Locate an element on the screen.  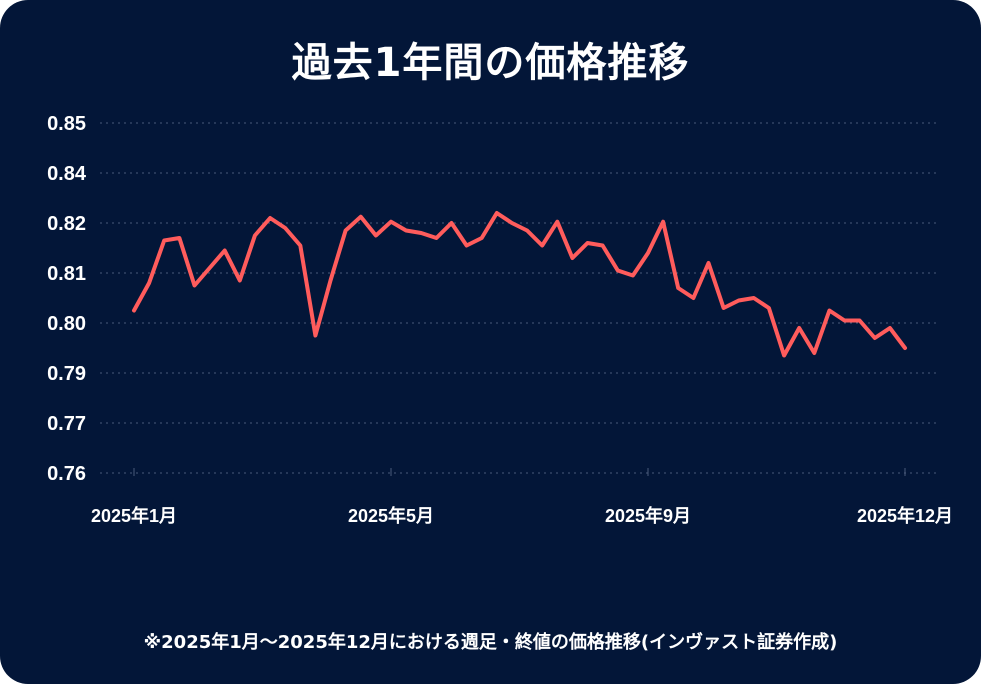
y-tick-label: 0.81 is located at coordinates (66, 274).